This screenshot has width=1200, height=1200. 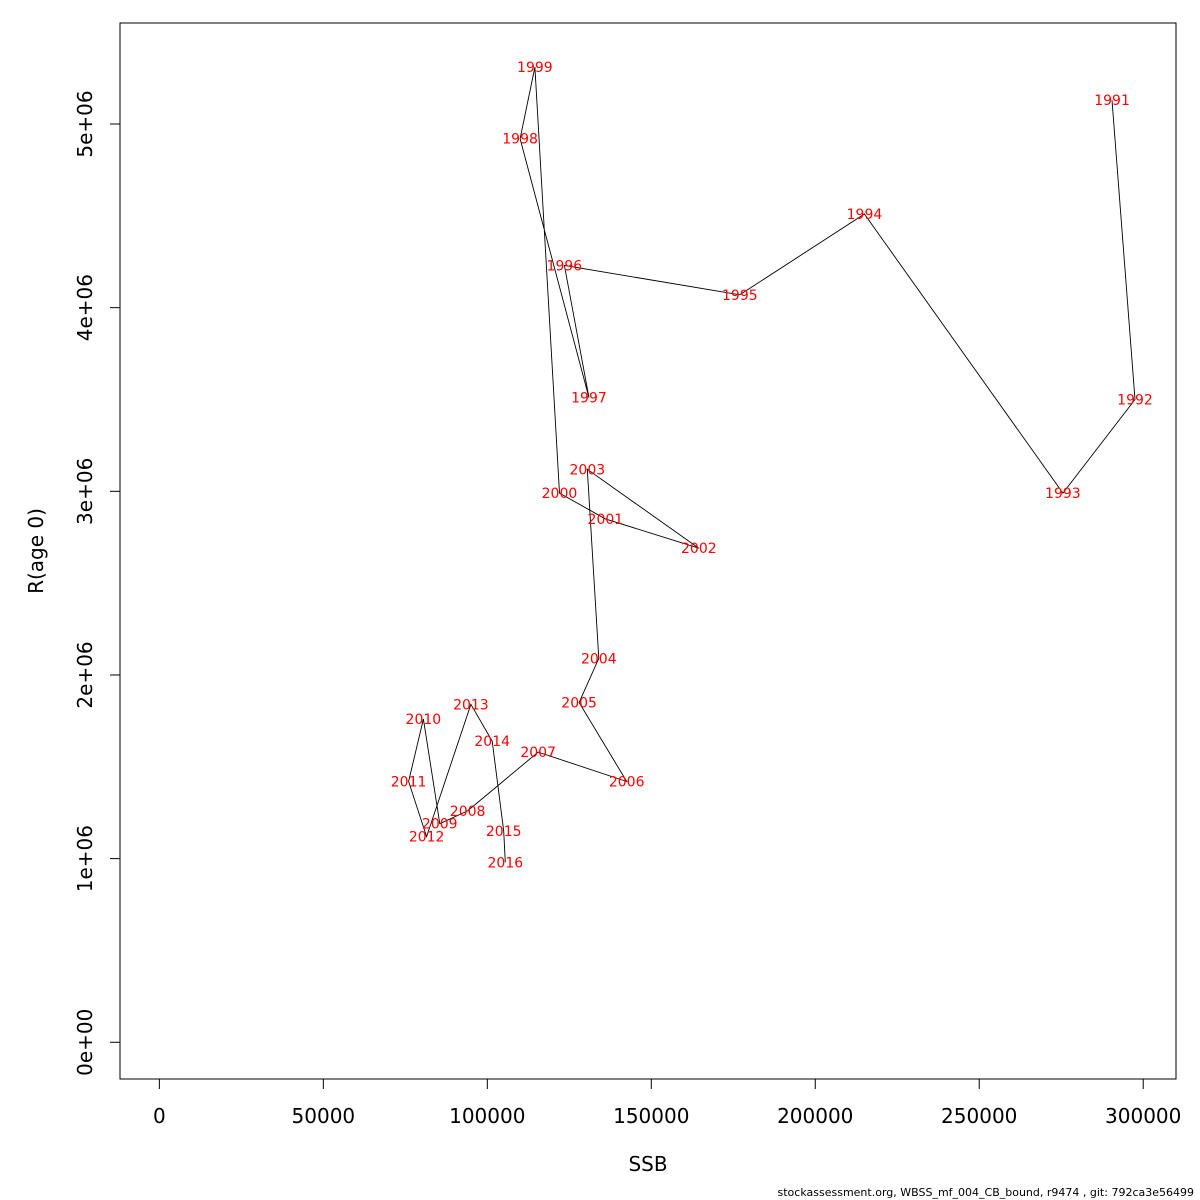 I want to click on y-tick-label: 0e+00, so click(x=85, y=1042).